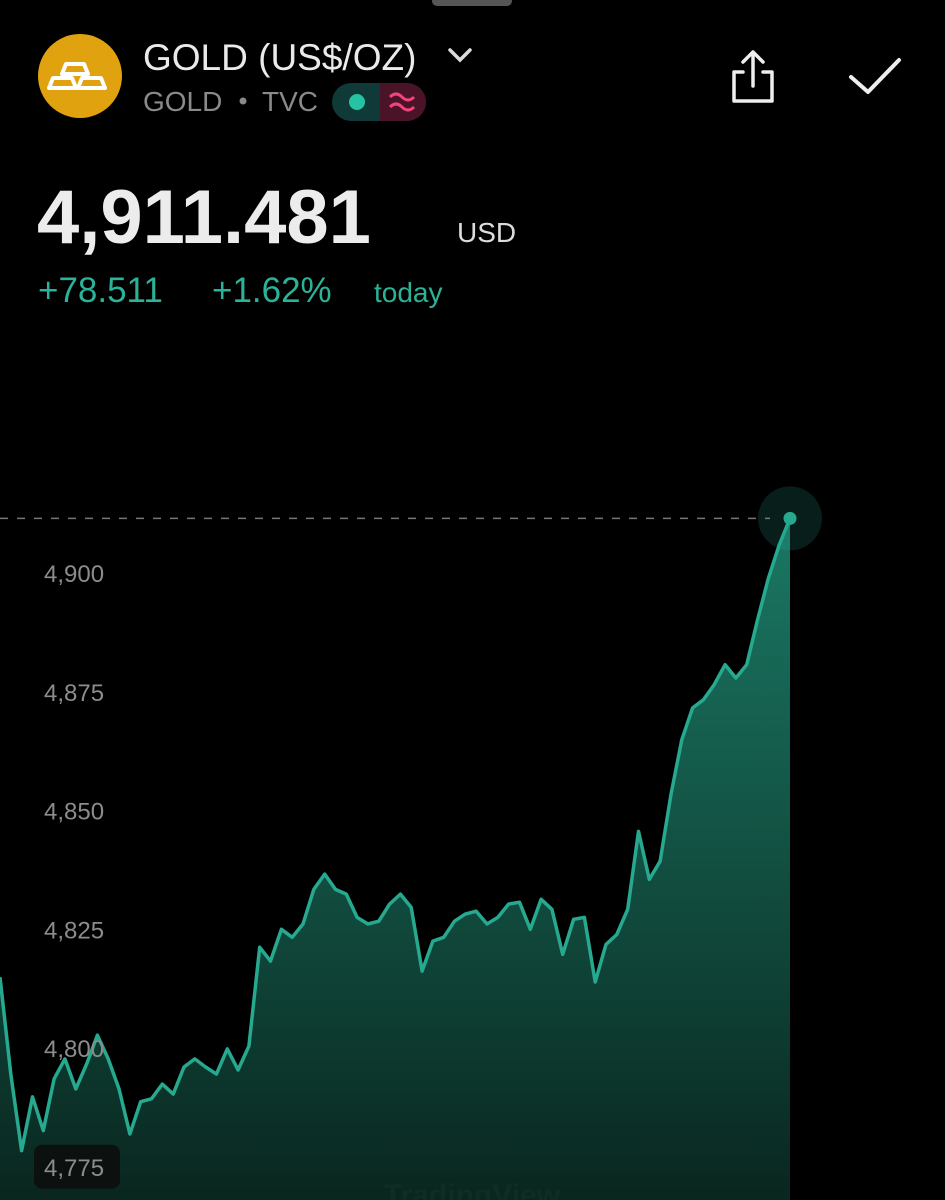 The image size is (945, 1200). What do you see at coordinates (100, 290) in the screenshot?
I see `price-change: +78.511` at bounding box center [100, 290].